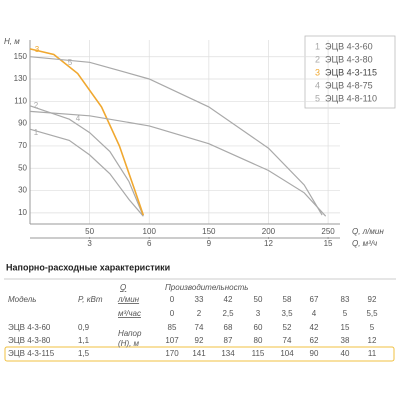  What do you see at coordinates (372, 327) in the screenshot?
I see `head-cell: 5` at bounding box center [372, 327].